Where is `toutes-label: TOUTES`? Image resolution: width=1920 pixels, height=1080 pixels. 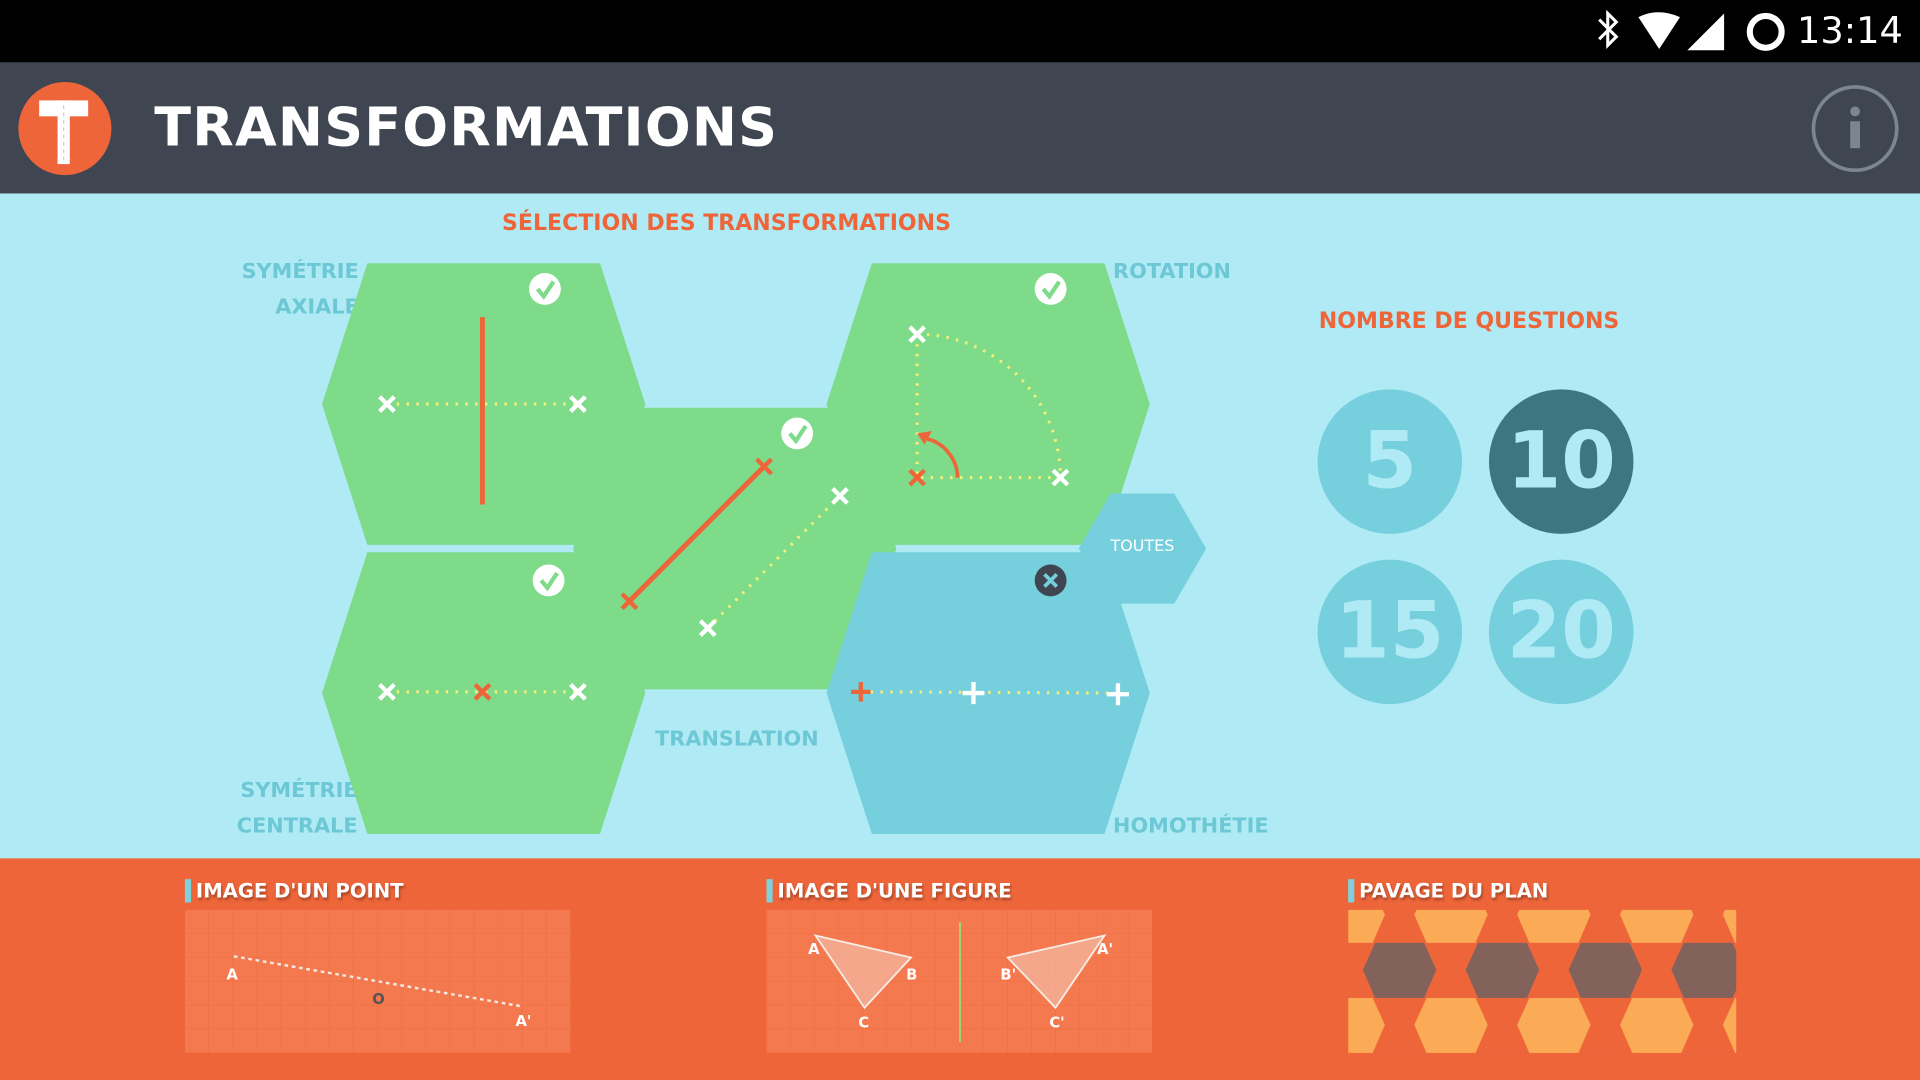 toutes-label: TOUTES is located at coordinates (1142, 546).